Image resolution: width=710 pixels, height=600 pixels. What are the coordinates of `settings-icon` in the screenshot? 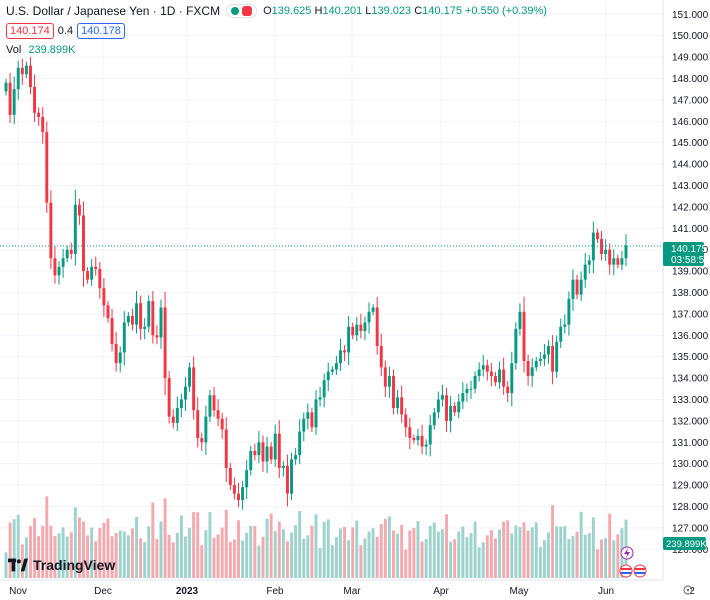 It's located at (688, 590).